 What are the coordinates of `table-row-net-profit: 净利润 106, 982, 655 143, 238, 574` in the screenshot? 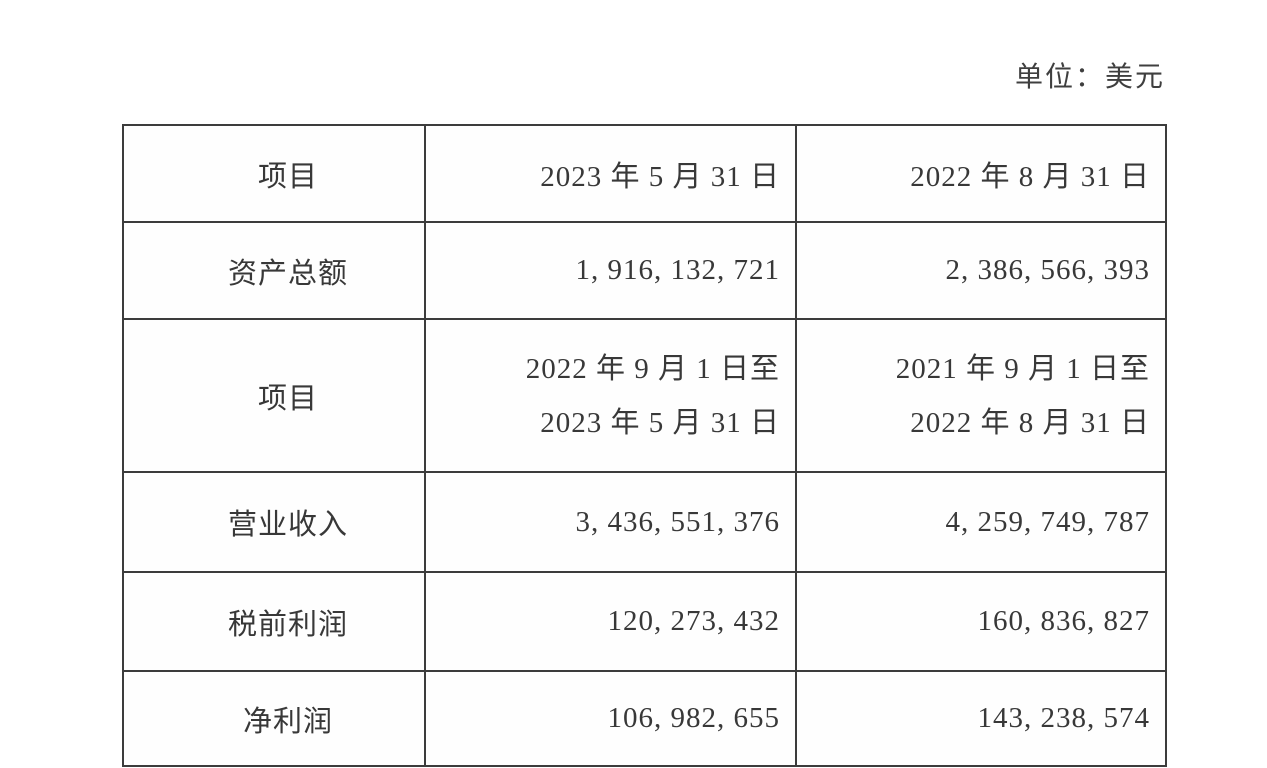 It's located at (644, 718).